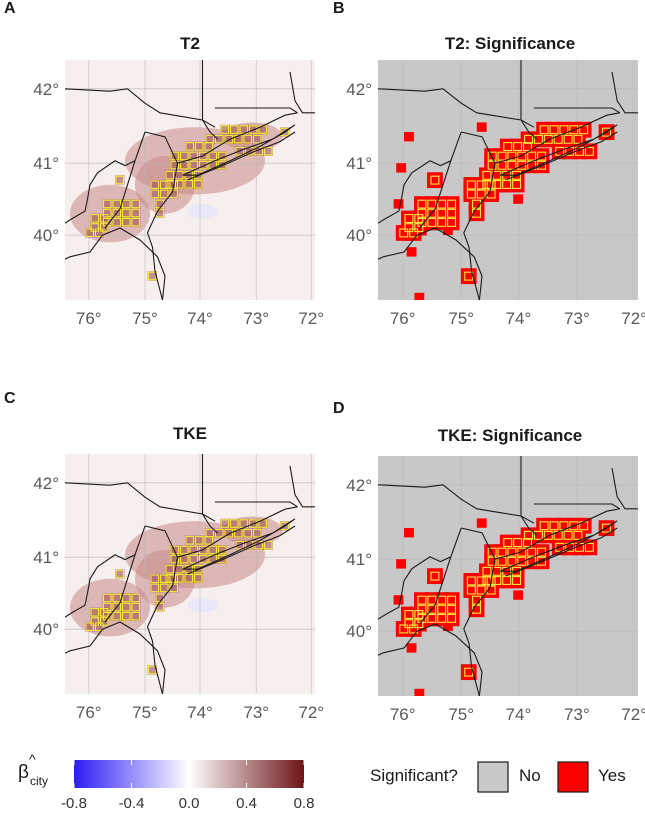 The image size is (645, 814). I want to click on panel-label-d: D, so click(339, 408).